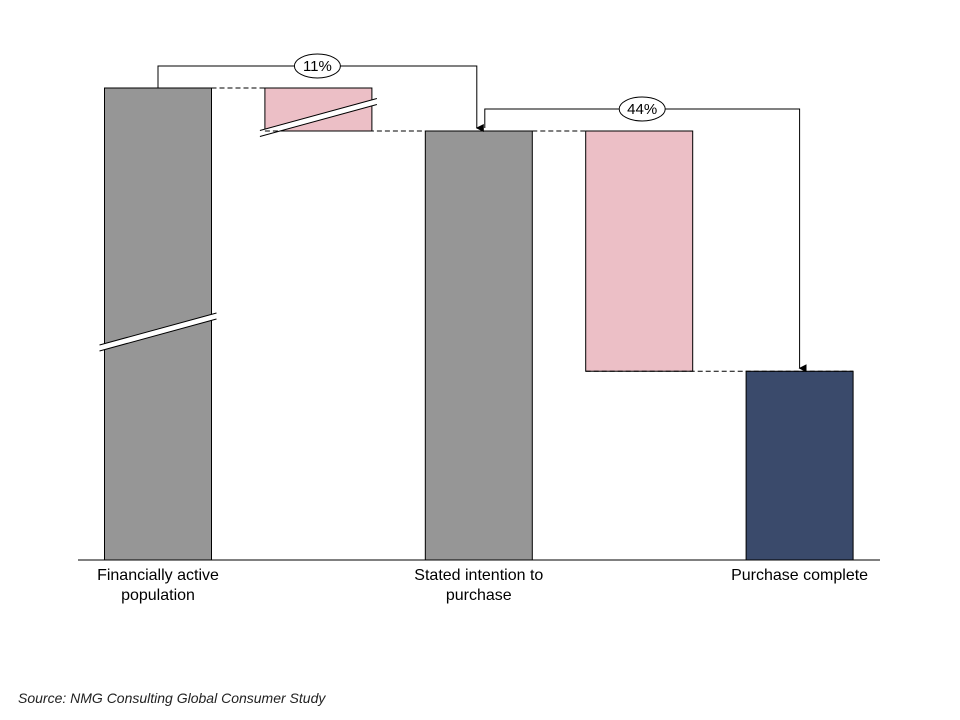 Image resolution: width=960 pixels, height=720 pixels. What do you see at coordinates (158, 585) in the screenshot?
I see `x-tick-label: Financially active population` at bounding box center [158, 585].